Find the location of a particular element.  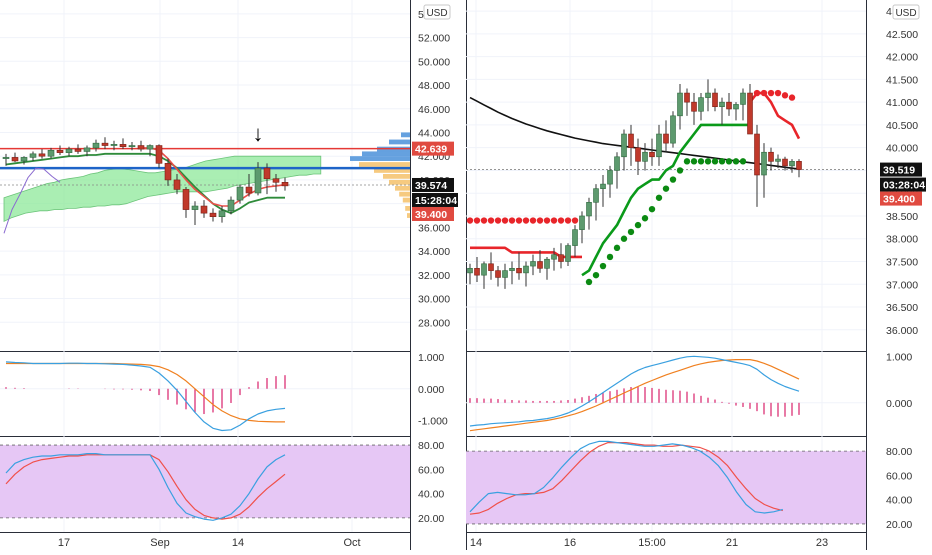

right-time-label-3: 21 is located at coordinates (732, 543).